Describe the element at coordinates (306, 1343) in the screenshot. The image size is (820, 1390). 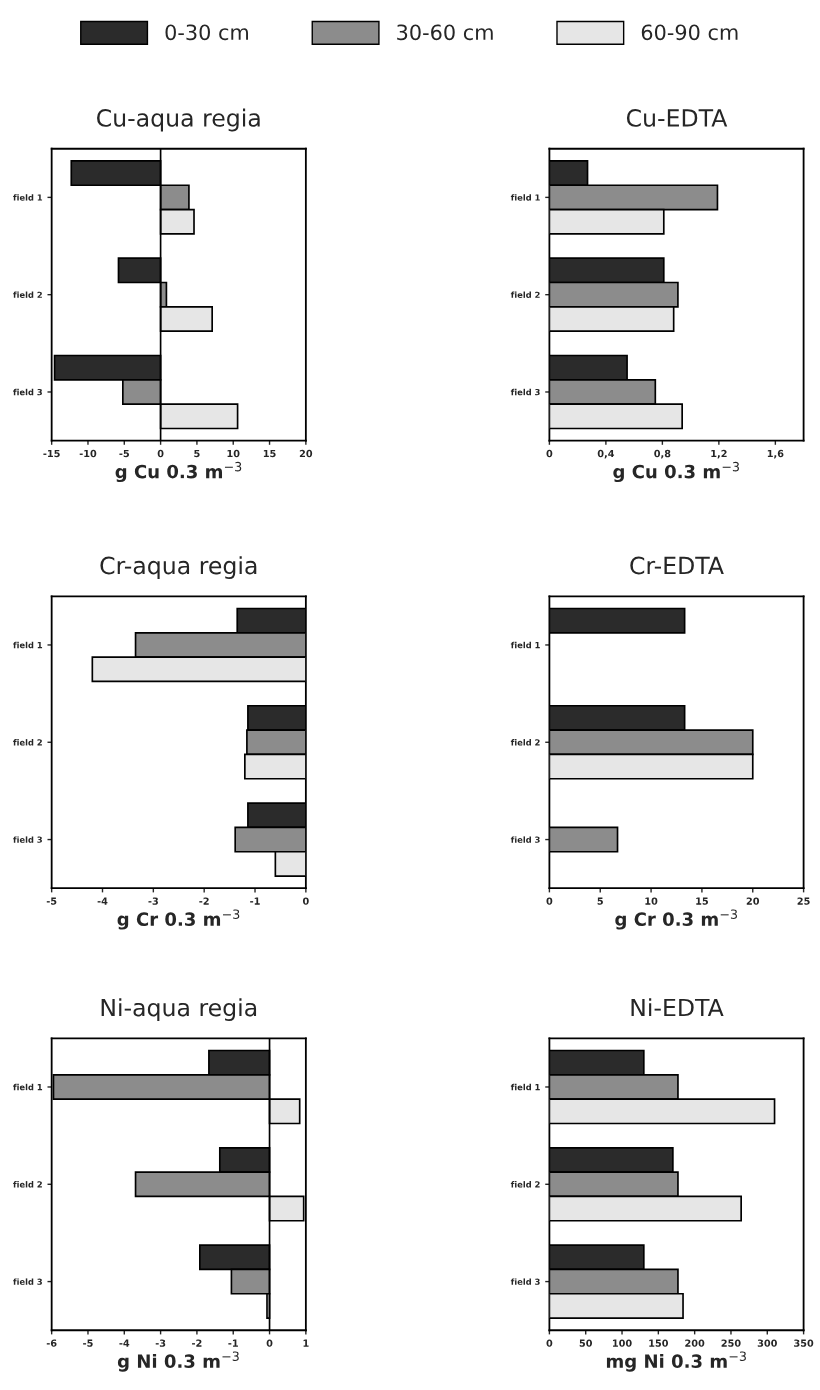
I see `x-tick-label: 1` at that location.